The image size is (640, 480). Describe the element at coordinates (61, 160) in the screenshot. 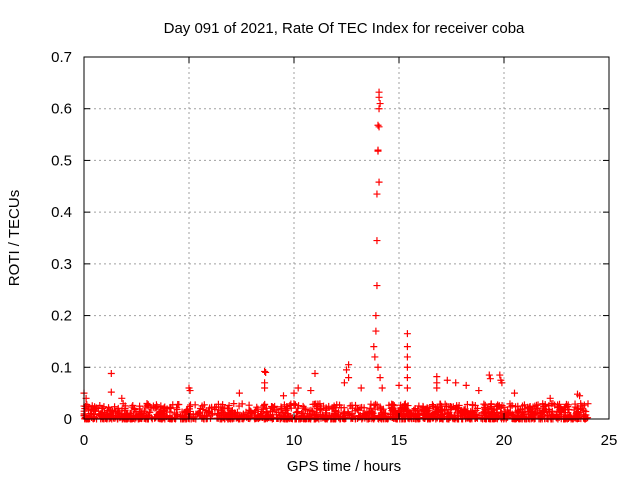

I see `y-tick-label: 0.5` at that location.